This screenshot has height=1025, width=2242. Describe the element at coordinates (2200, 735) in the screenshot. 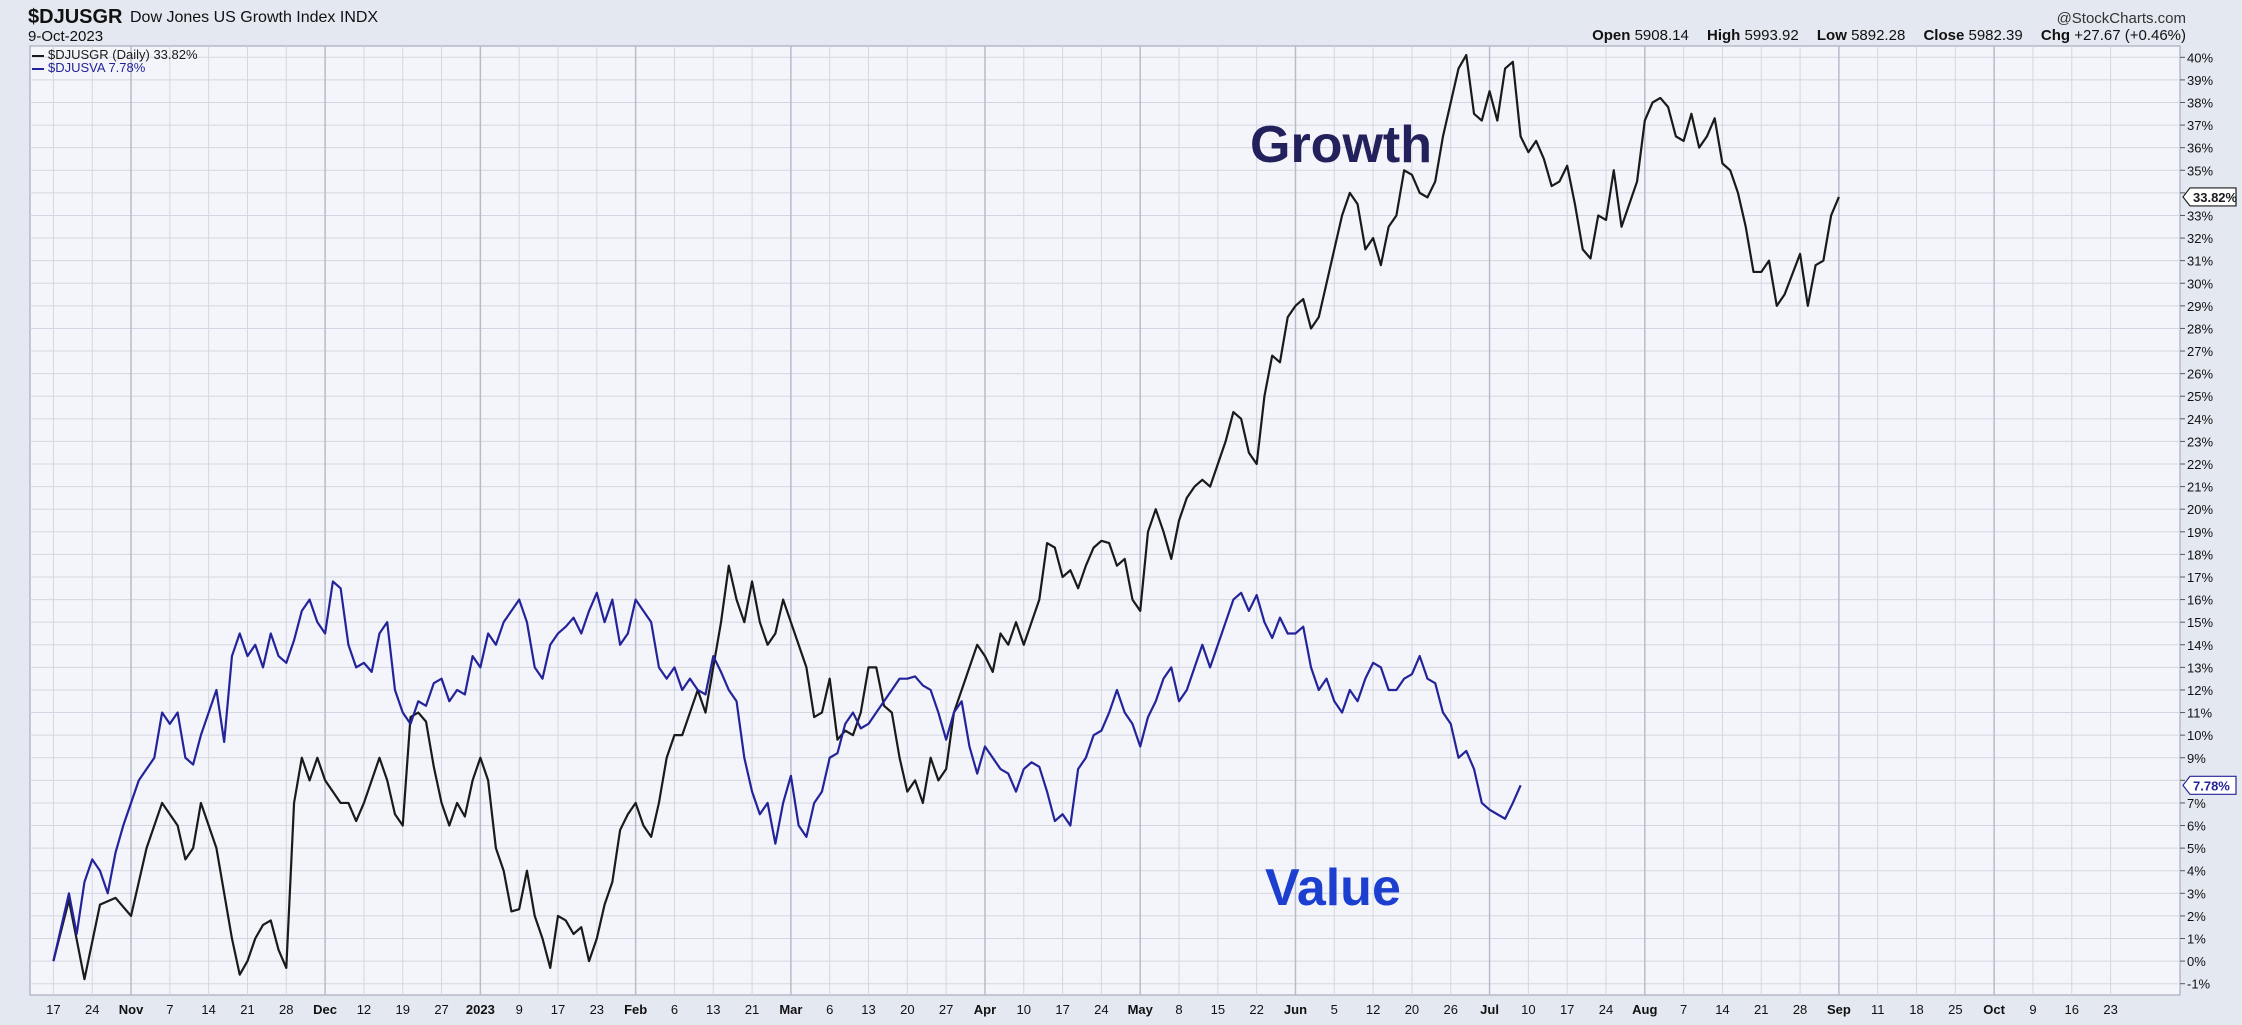

I see `y-tick-label: 10%` at that location.